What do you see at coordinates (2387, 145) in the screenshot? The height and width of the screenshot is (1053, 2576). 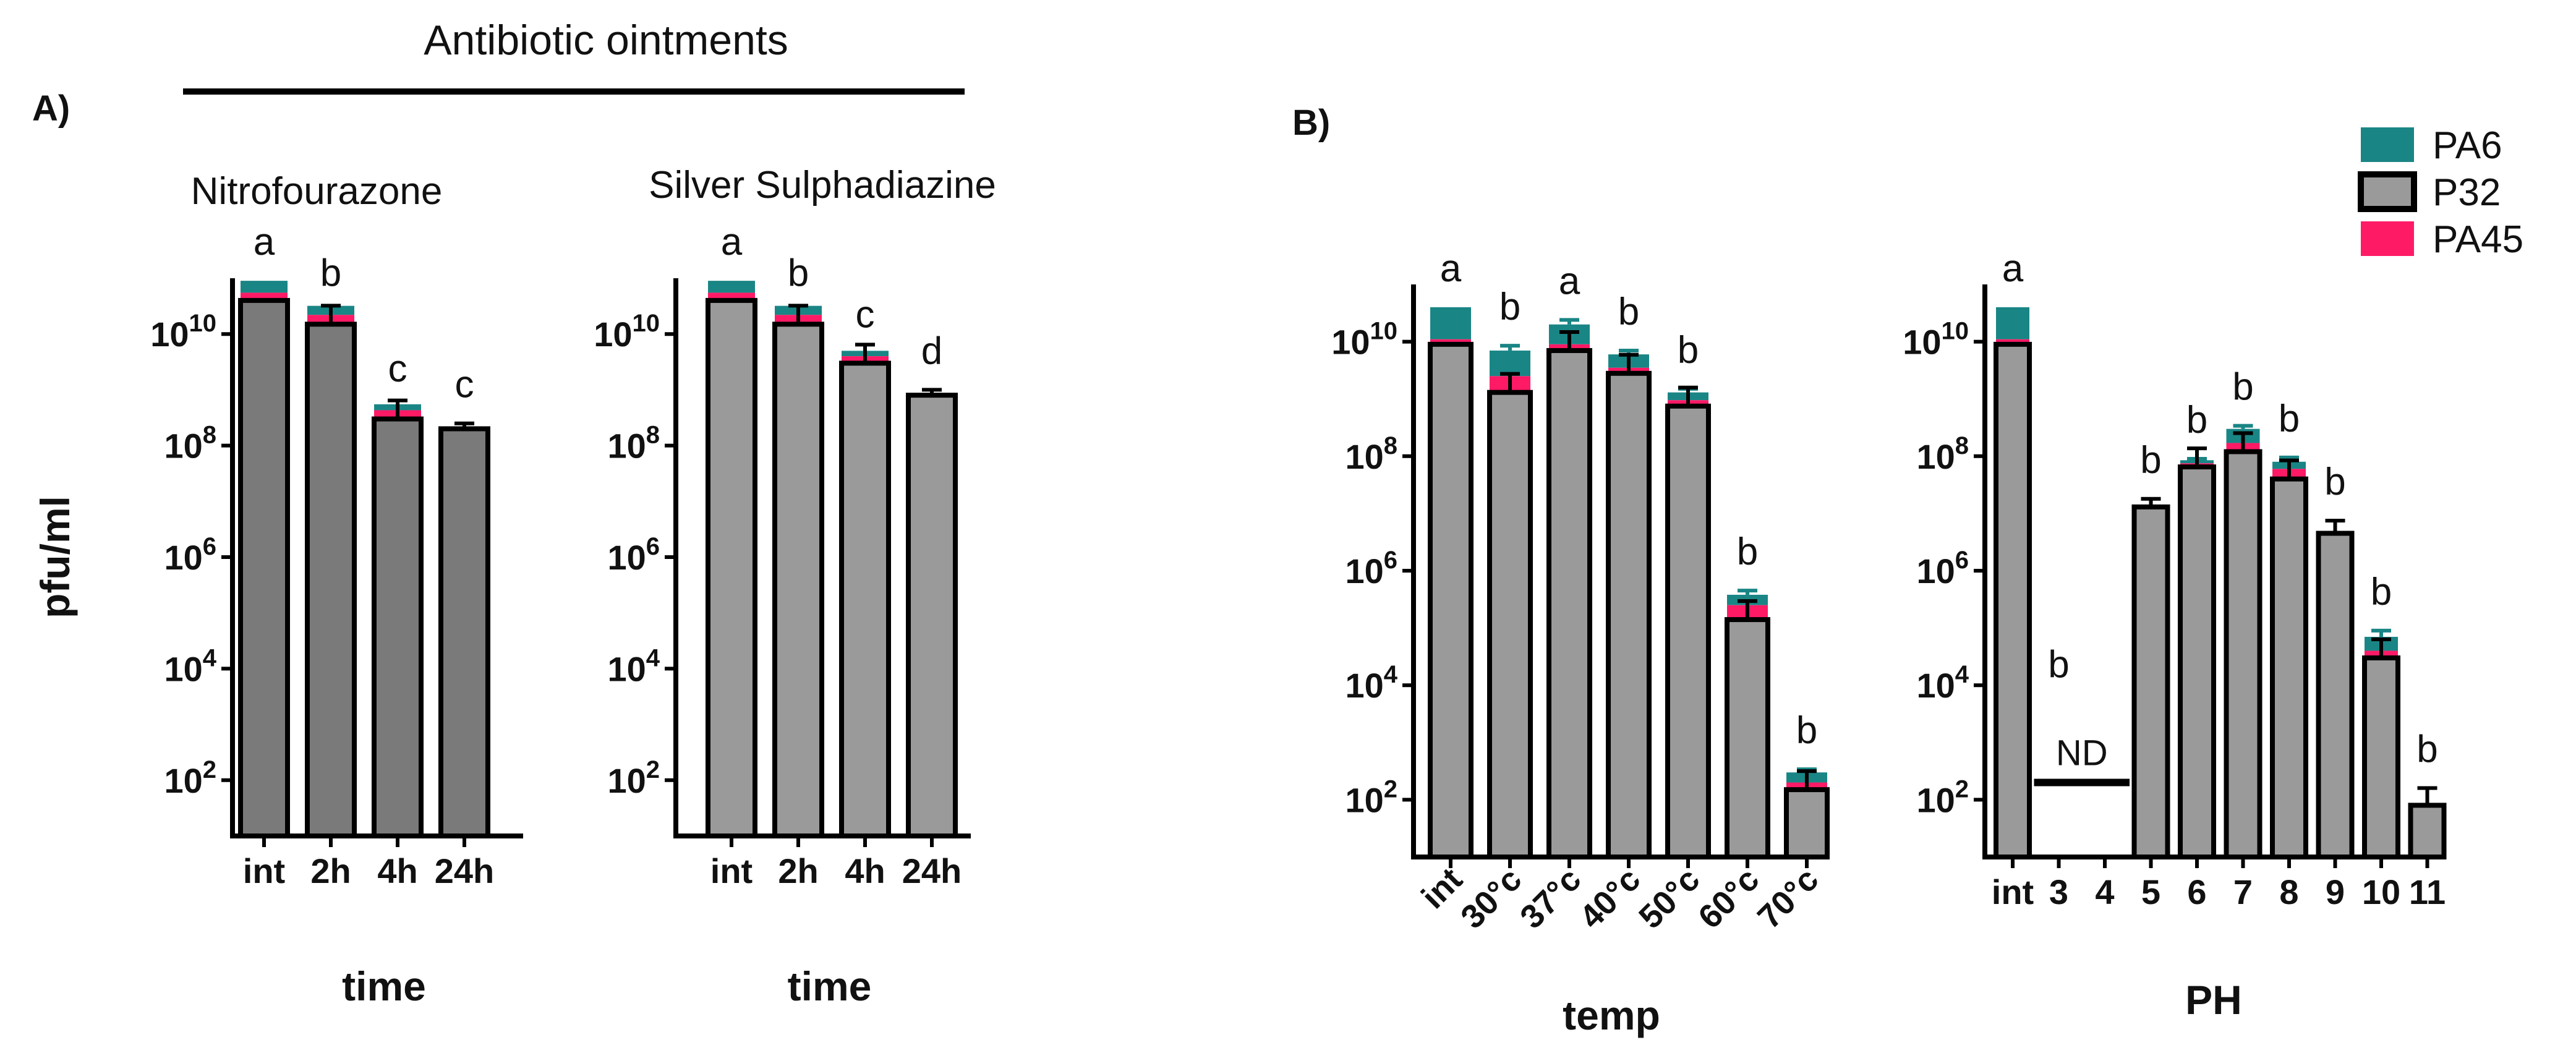 I see `legend-swatch-pa6` at bounding box center [2387, 145].